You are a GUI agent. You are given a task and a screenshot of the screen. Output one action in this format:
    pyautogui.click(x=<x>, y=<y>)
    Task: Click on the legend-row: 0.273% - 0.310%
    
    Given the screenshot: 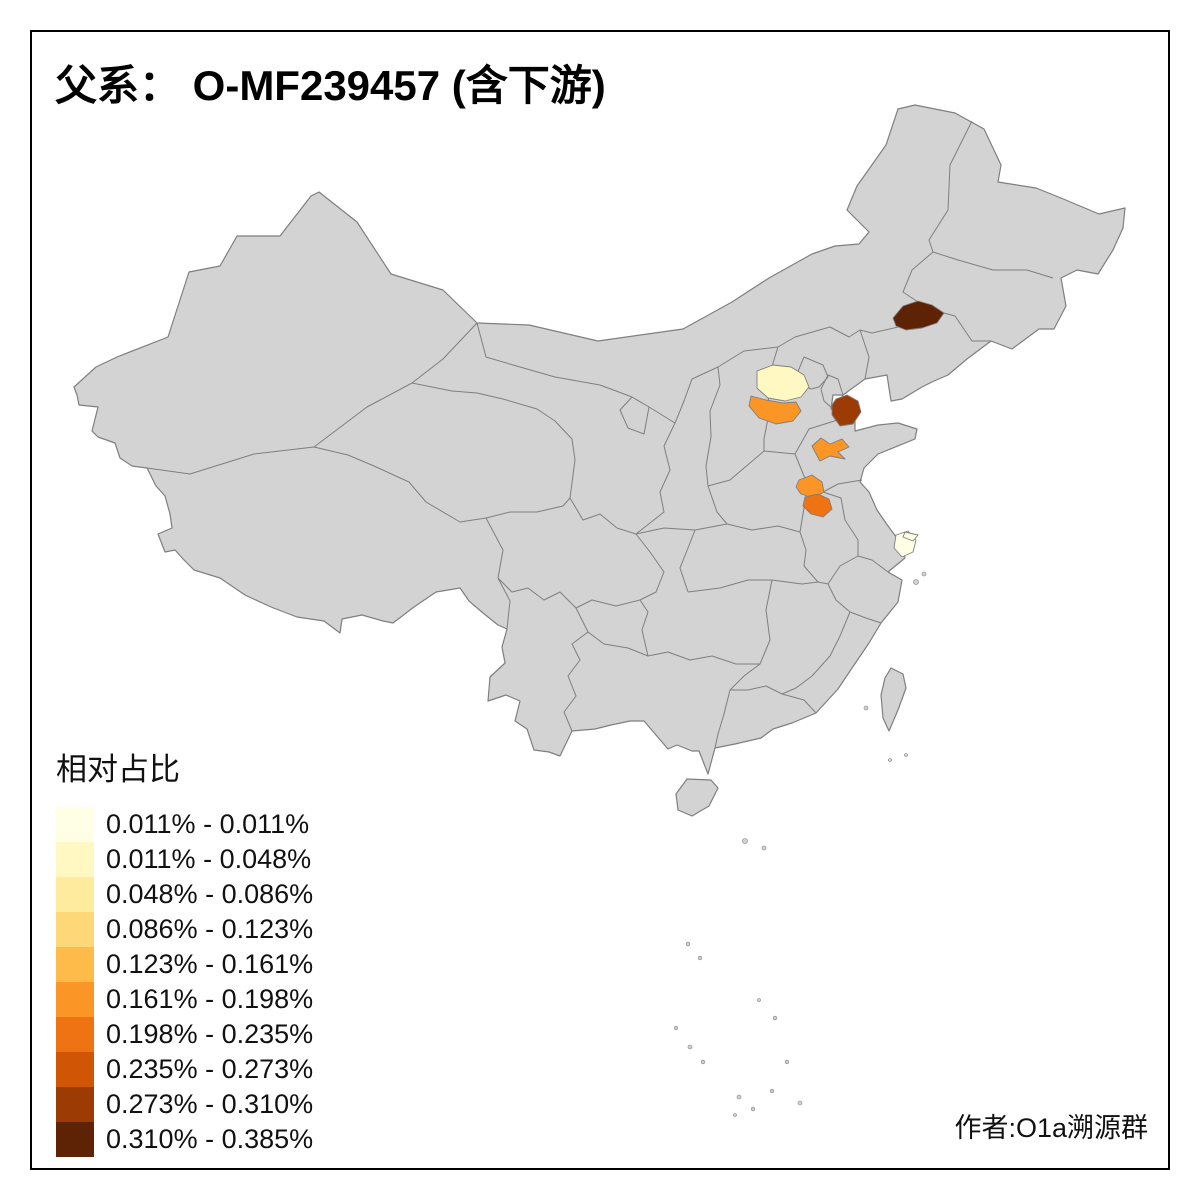 What is the action you would take?
    pyautogui.click(x=184, y=1104)
    